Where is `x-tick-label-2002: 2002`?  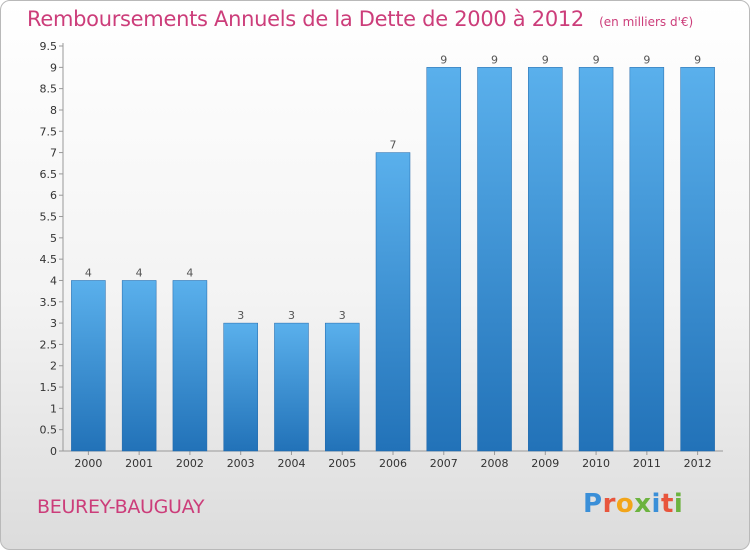
x-tick-label-2002: 2002 is located at coordinates (190, 463).